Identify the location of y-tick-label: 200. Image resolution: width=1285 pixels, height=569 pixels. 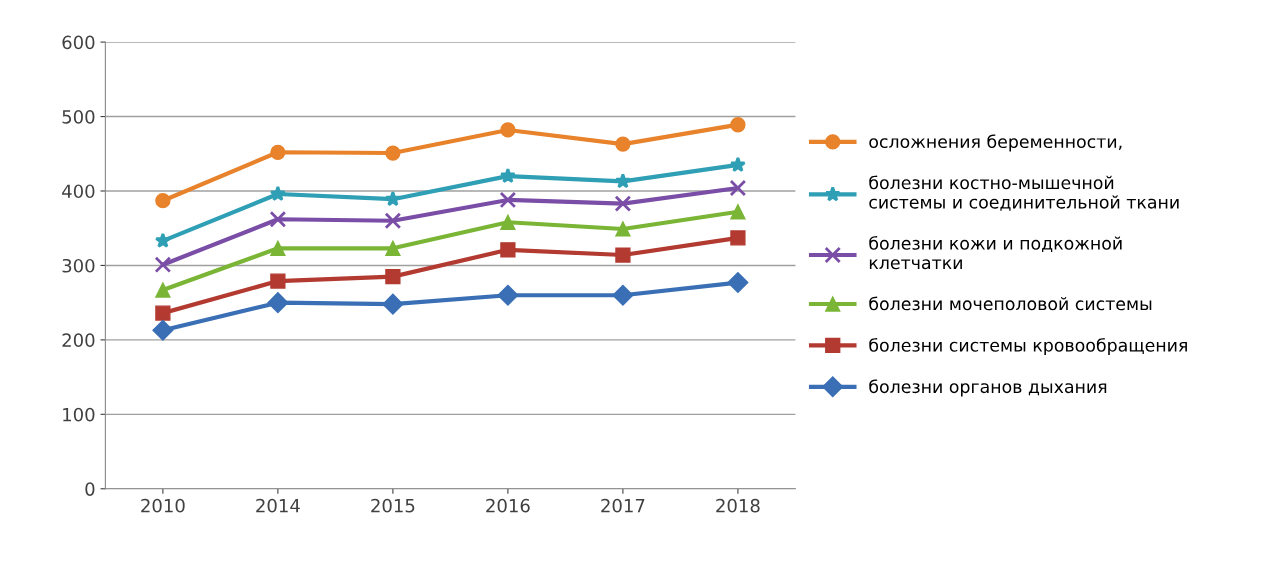
(78, 340).